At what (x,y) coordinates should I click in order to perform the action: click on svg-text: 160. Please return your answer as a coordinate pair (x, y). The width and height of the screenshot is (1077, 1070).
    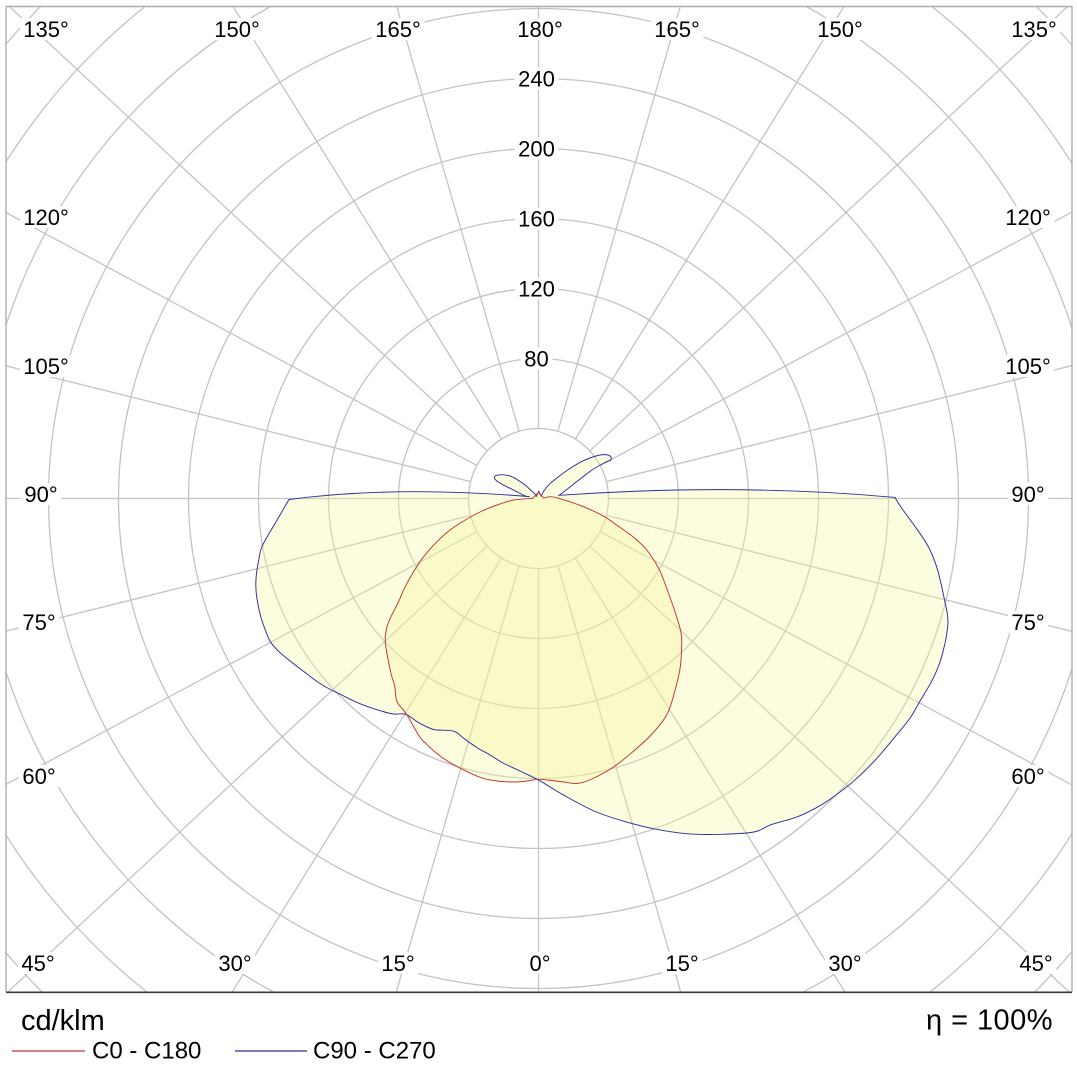
    Looking at the image, I should click on (536, 218).